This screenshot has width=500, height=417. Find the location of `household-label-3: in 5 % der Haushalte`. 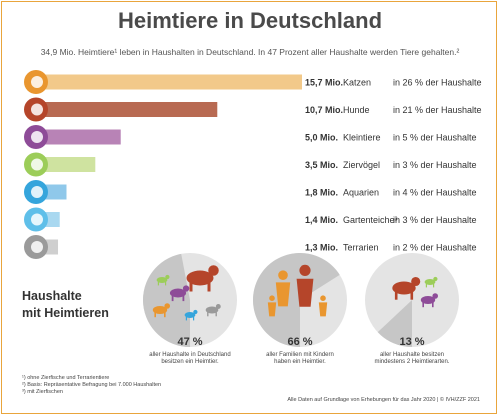

household-label-3: in 5 % der Haushalte is located at coordinates (435, 138).